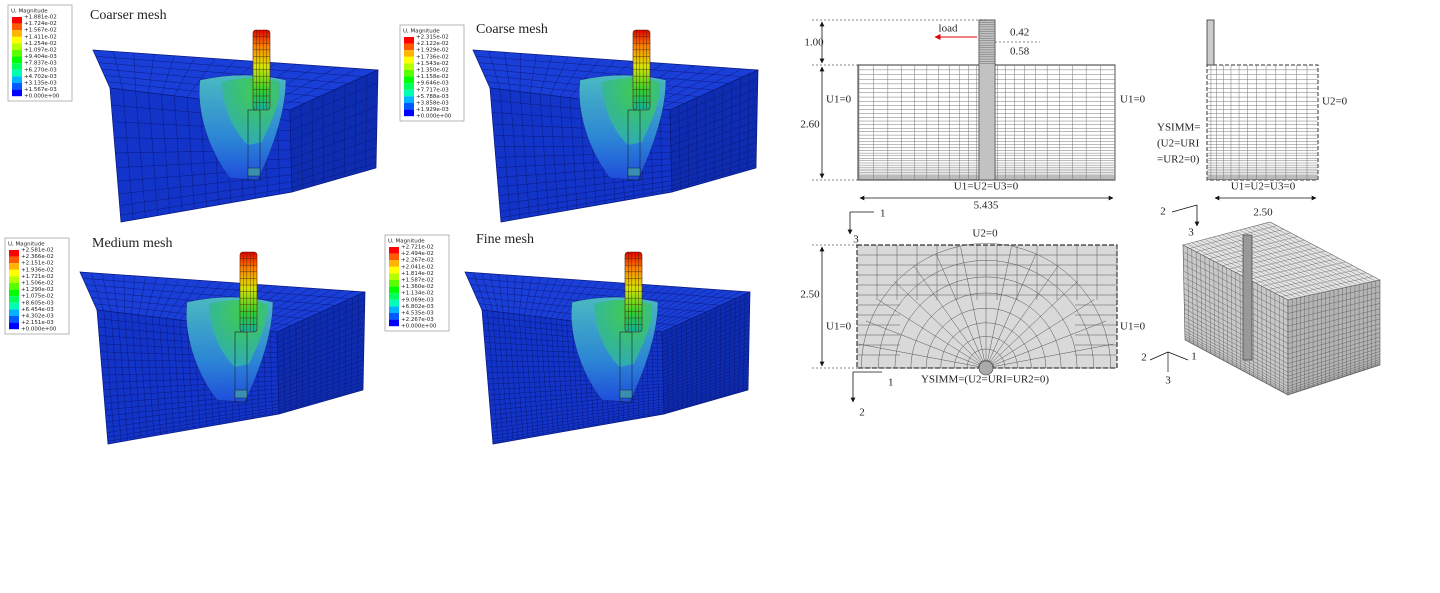  Describe the element at coordinates (40, 90) in the screenshot. I see `legend-value: +1.567e-03` at that location.